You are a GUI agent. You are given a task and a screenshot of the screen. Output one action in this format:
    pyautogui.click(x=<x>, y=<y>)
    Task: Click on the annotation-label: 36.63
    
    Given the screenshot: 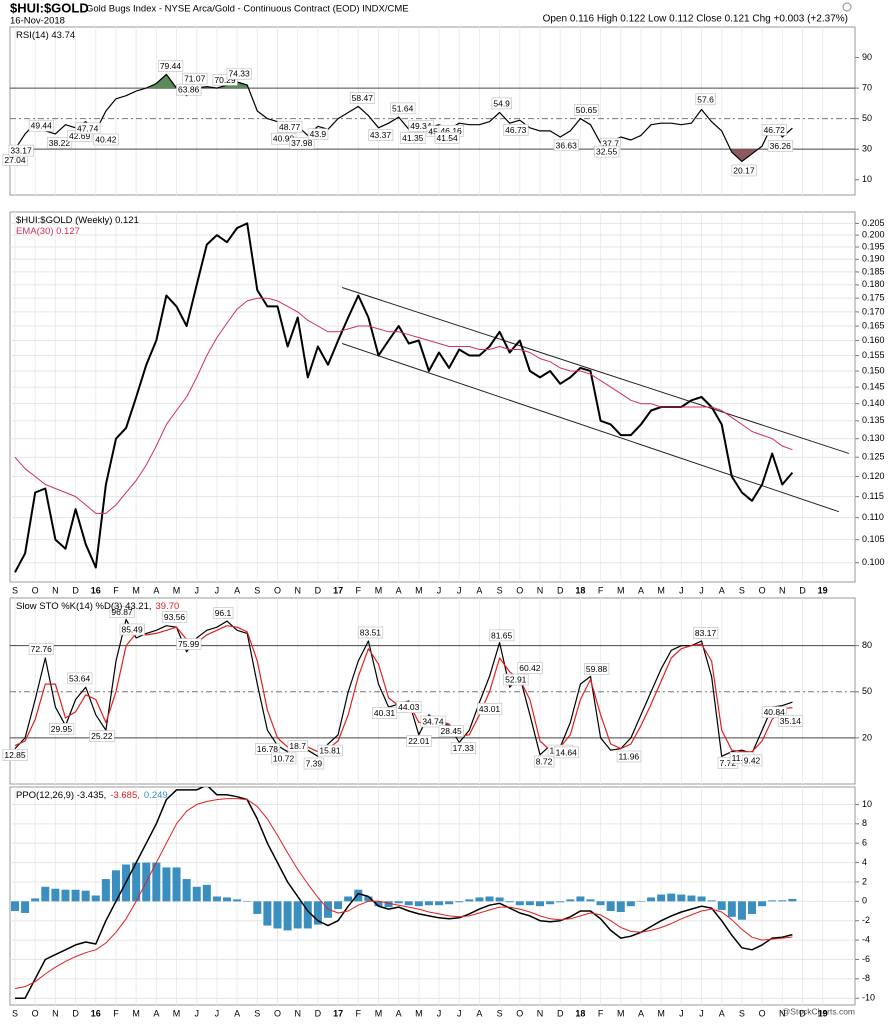 What is the action you would take?
    pyautogui.click(x=567, y=145)
    